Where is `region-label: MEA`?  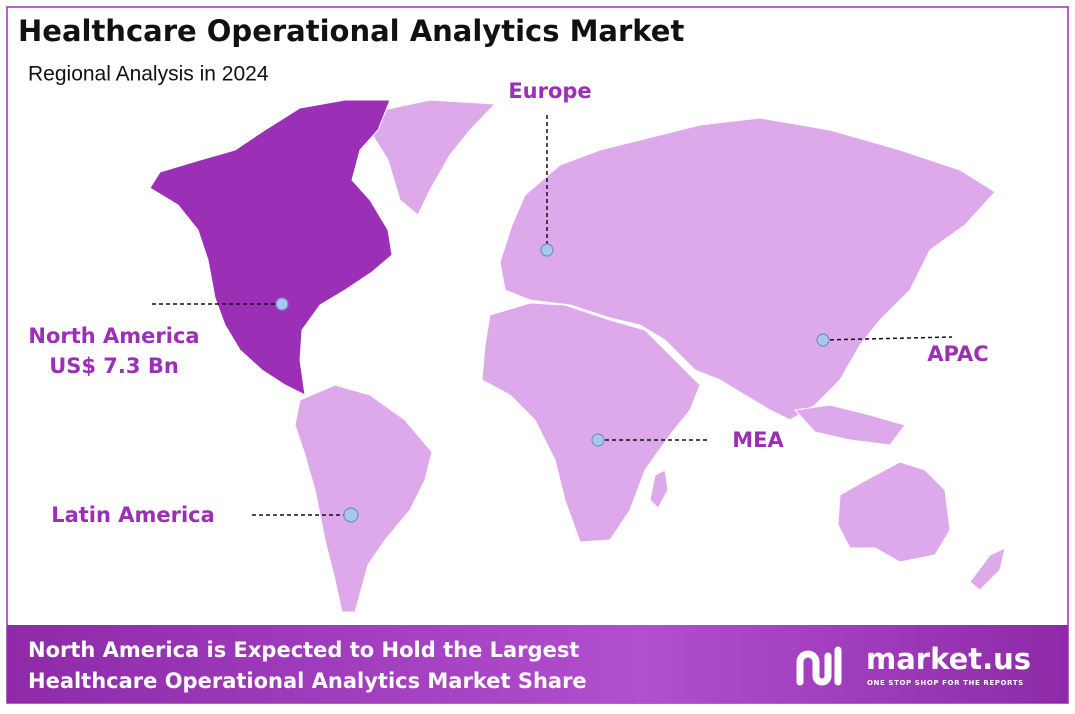
region-label: MEA is located at coordinates (758, 440).